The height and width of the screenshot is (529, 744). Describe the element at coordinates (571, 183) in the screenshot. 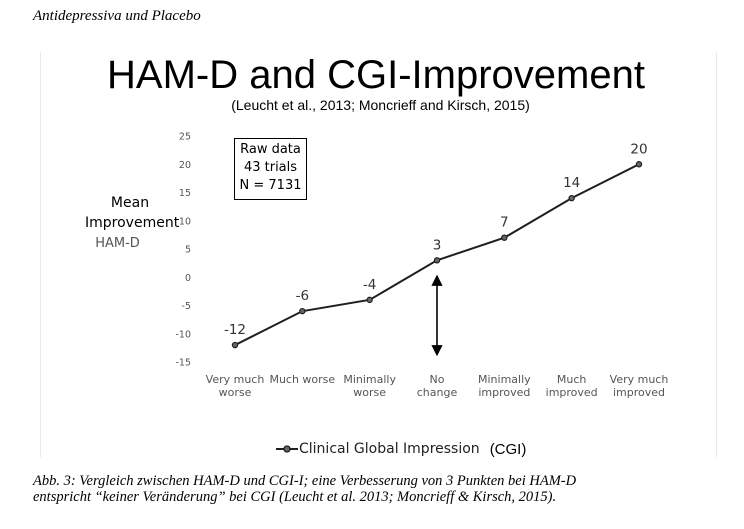

I see `data-label: 14` at that location.